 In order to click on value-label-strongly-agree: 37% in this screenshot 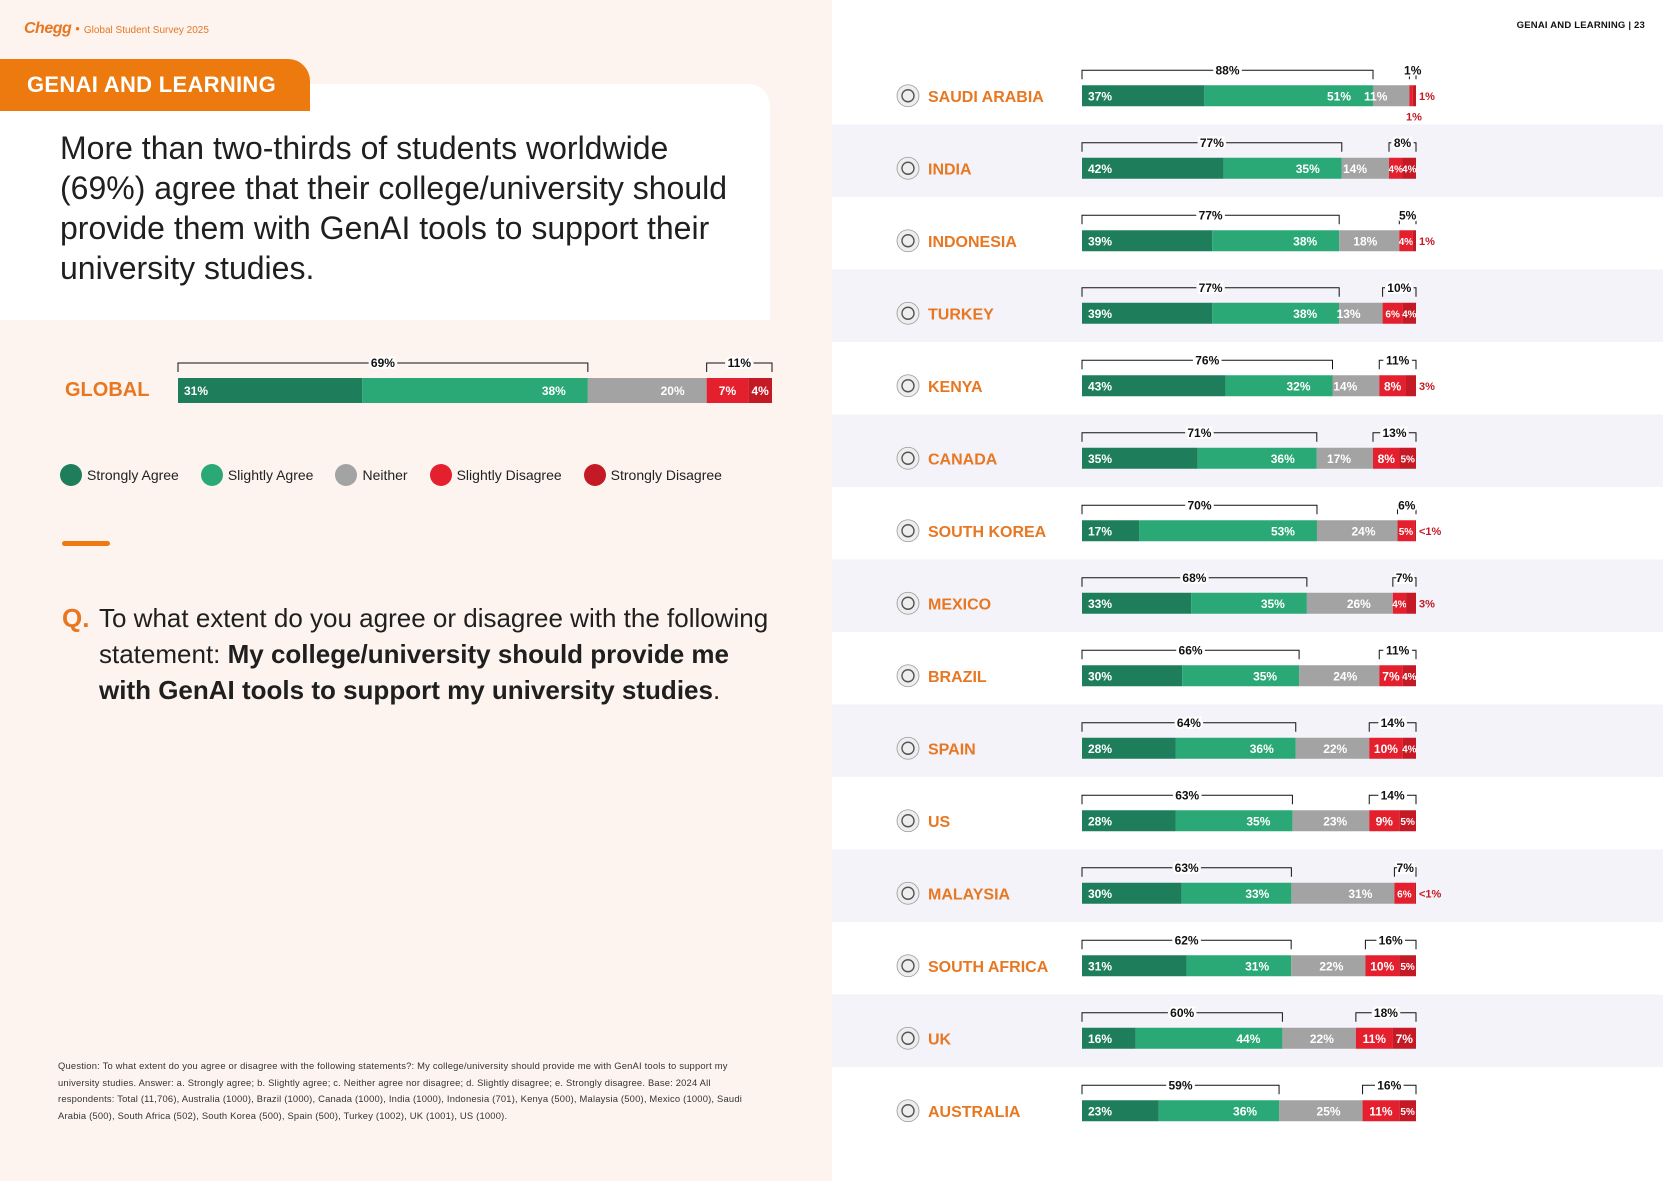, I will do `click(1100, 96)`.